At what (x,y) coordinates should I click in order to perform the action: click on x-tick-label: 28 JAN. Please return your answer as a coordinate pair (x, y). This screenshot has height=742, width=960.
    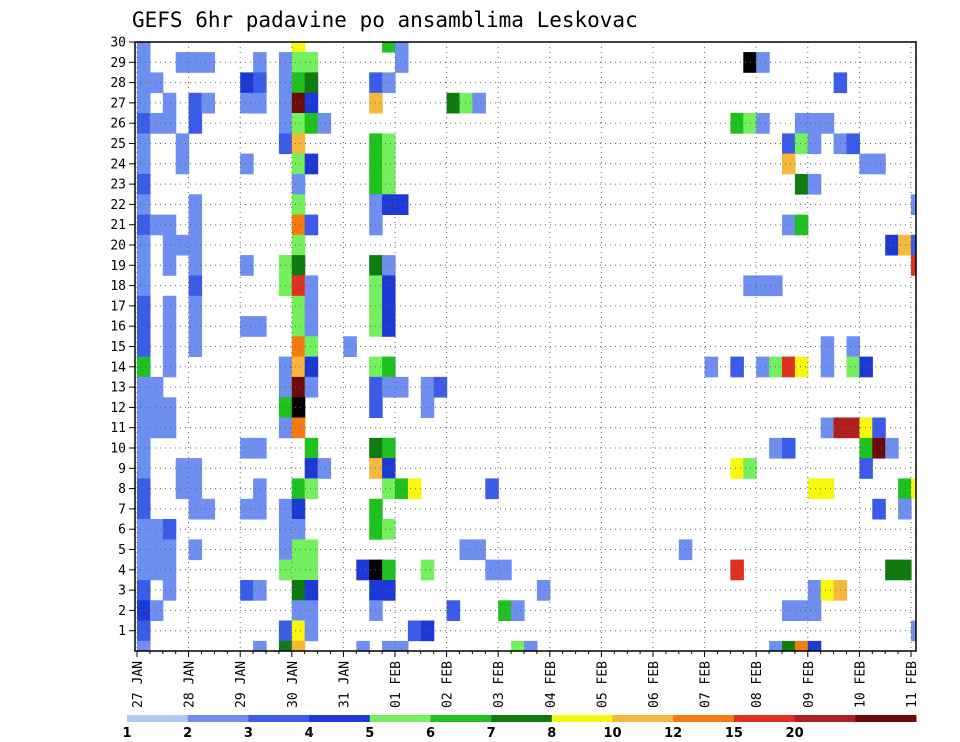
    Looking at the image, I should click on (190, 684).